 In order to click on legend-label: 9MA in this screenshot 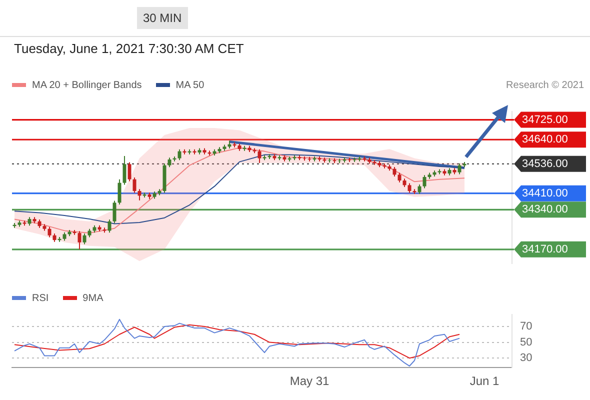, I will do `click(93, 298)`.